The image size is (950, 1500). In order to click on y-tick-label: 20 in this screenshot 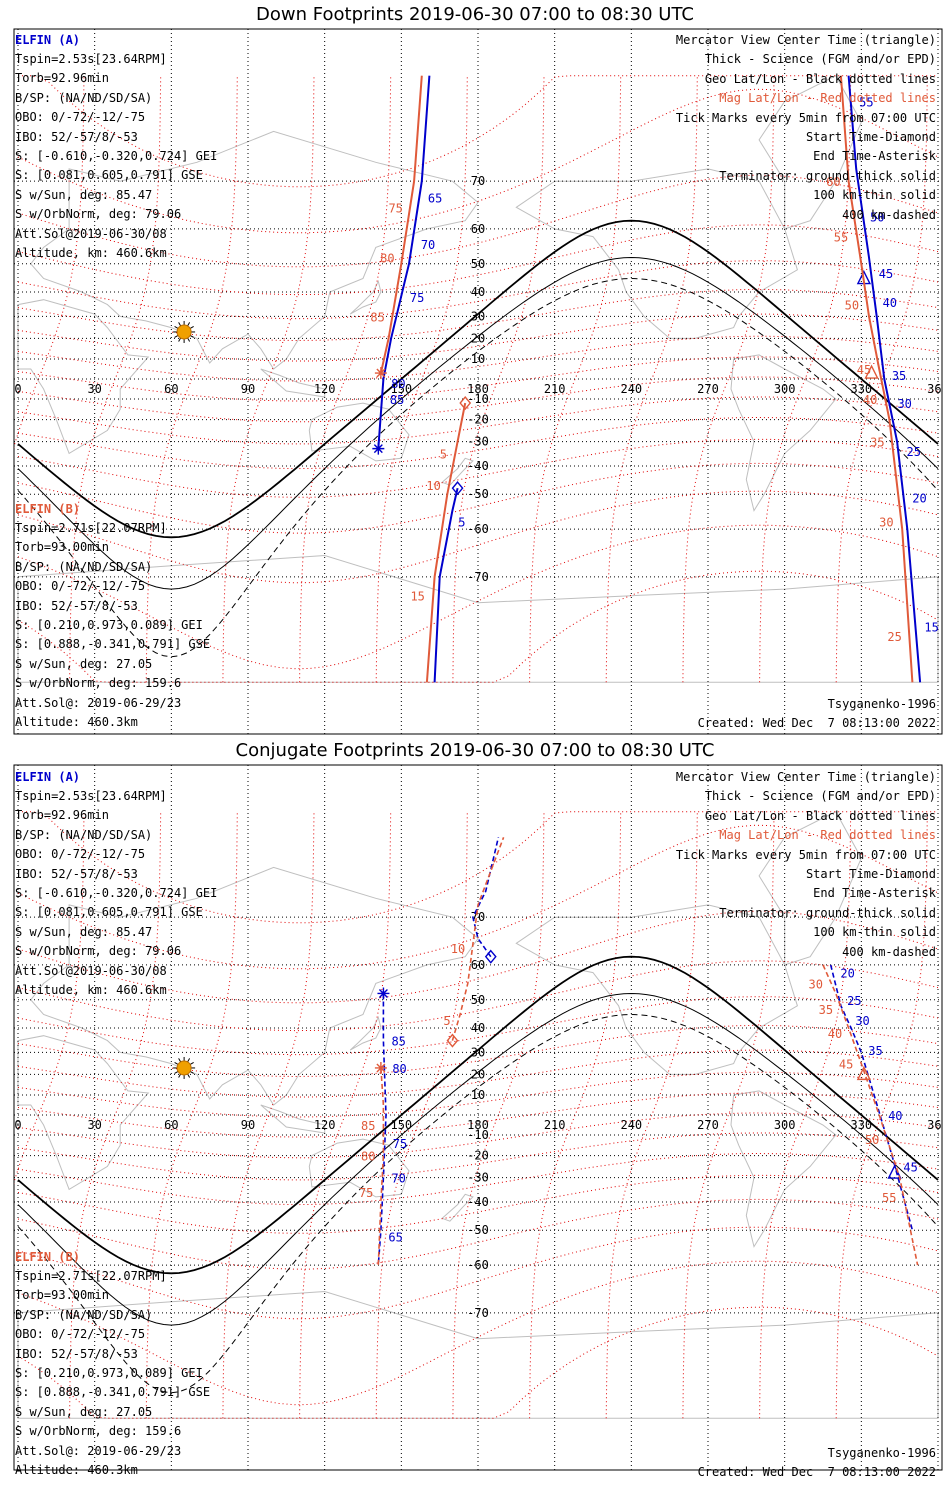, I will do `click(478, 1074)`.